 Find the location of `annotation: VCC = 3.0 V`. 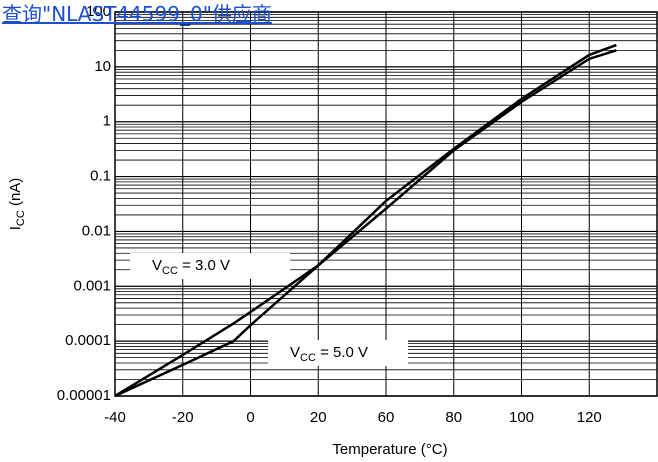

annotation: VCC = 3.0 V is located at coordinates (191, 267).